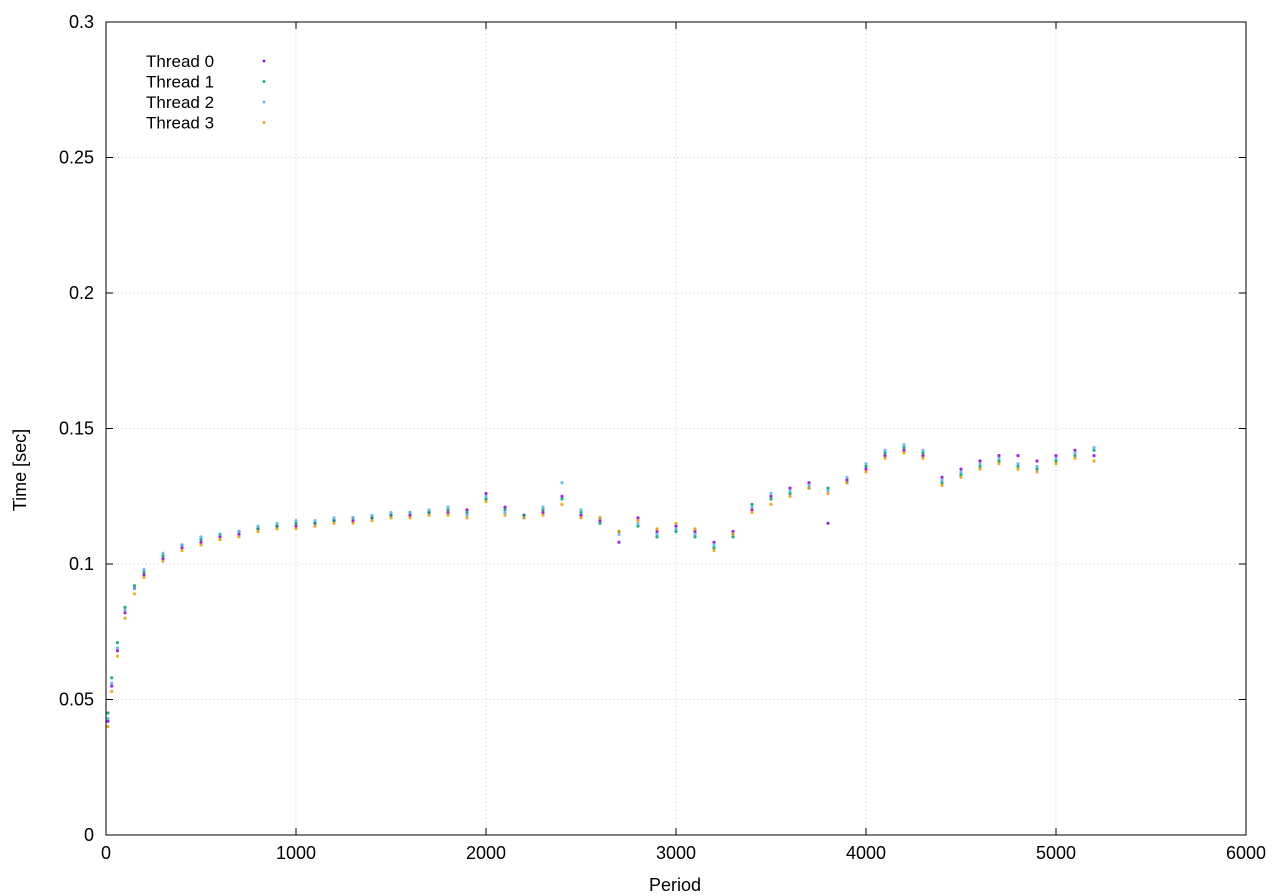 The width and height of the screenshot is (1280, 896). I want to click on y-tick-label: 0.2, so click(81, 293).